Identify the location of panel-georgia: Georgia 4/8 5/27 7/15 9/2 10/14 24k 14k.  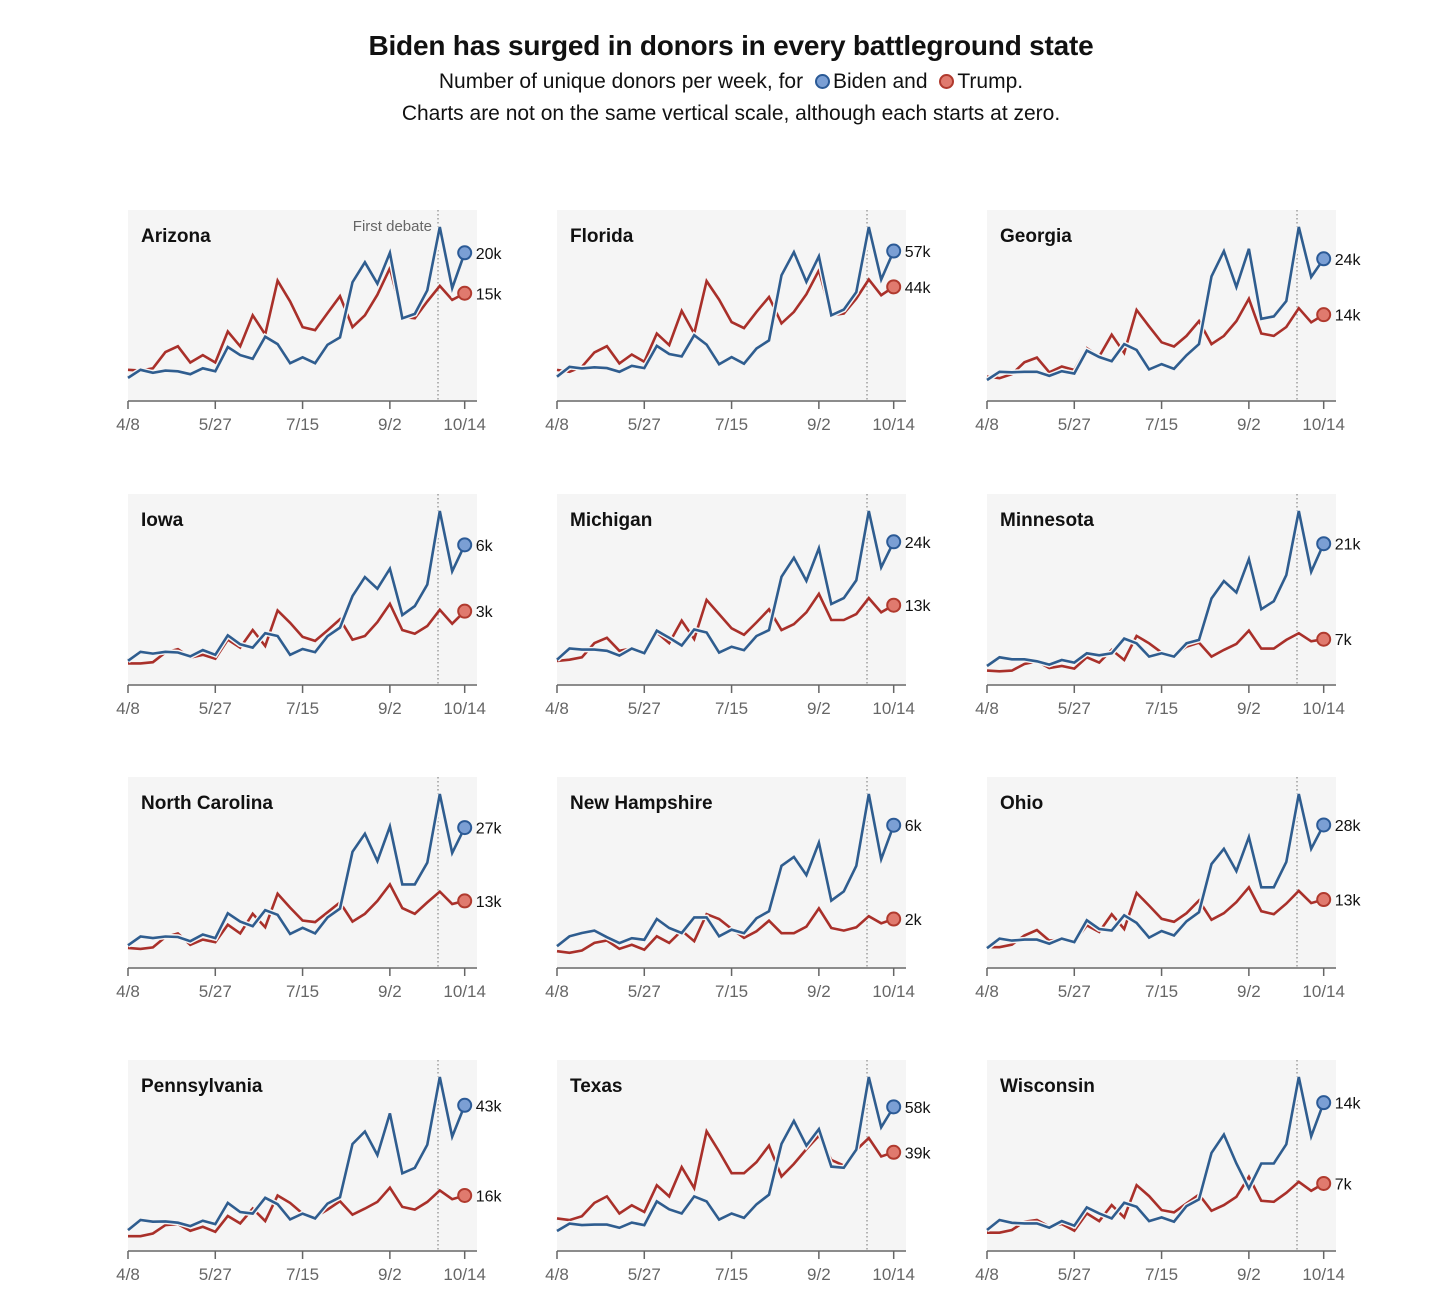
(1168, 322).